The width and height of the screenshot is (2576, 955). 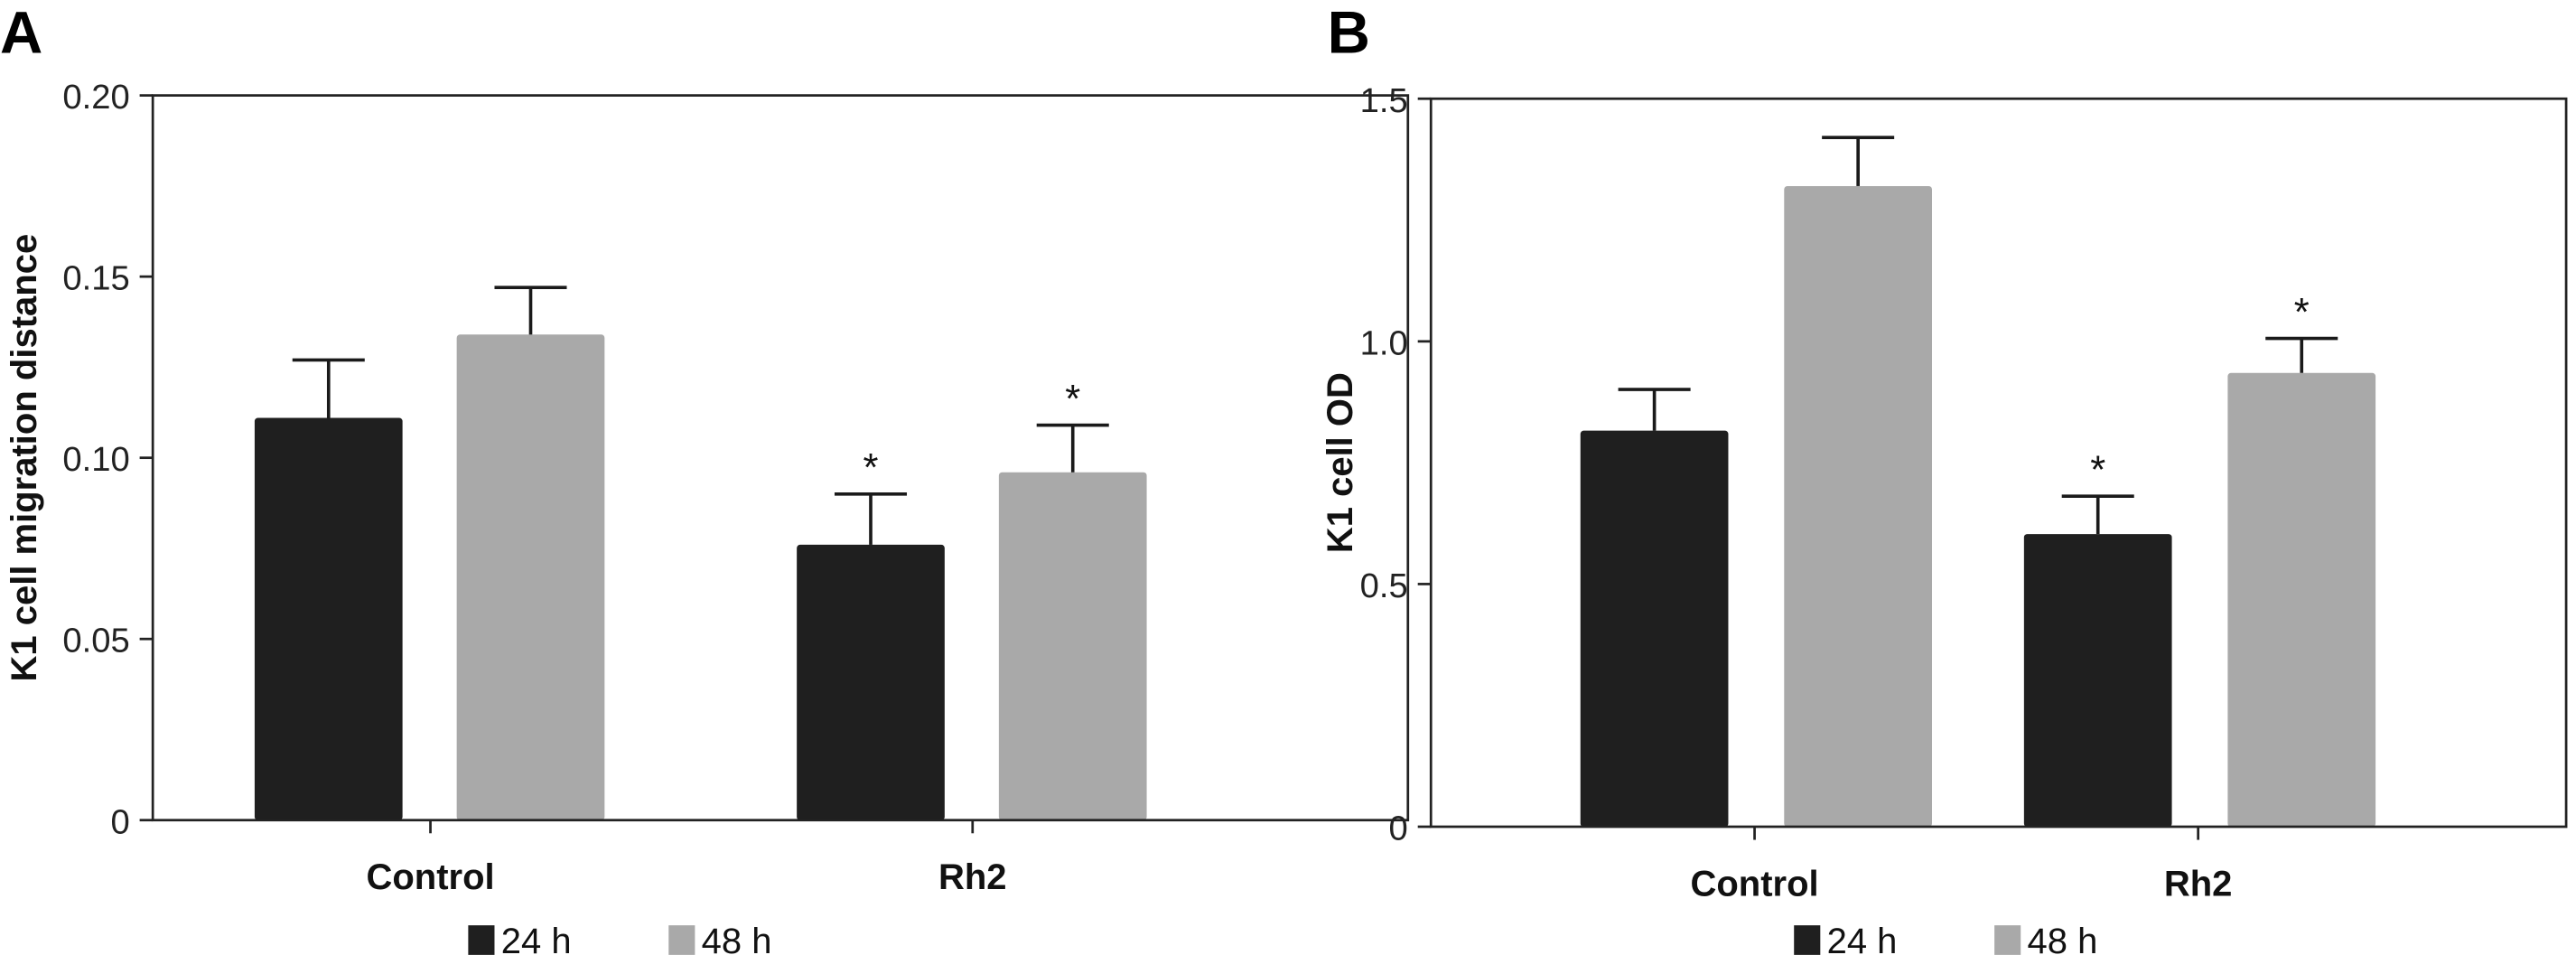 What do you see at coordinates (1349, 32) in the screenshot?
I see `panel-label: B` at bounding box center [1349, 32].